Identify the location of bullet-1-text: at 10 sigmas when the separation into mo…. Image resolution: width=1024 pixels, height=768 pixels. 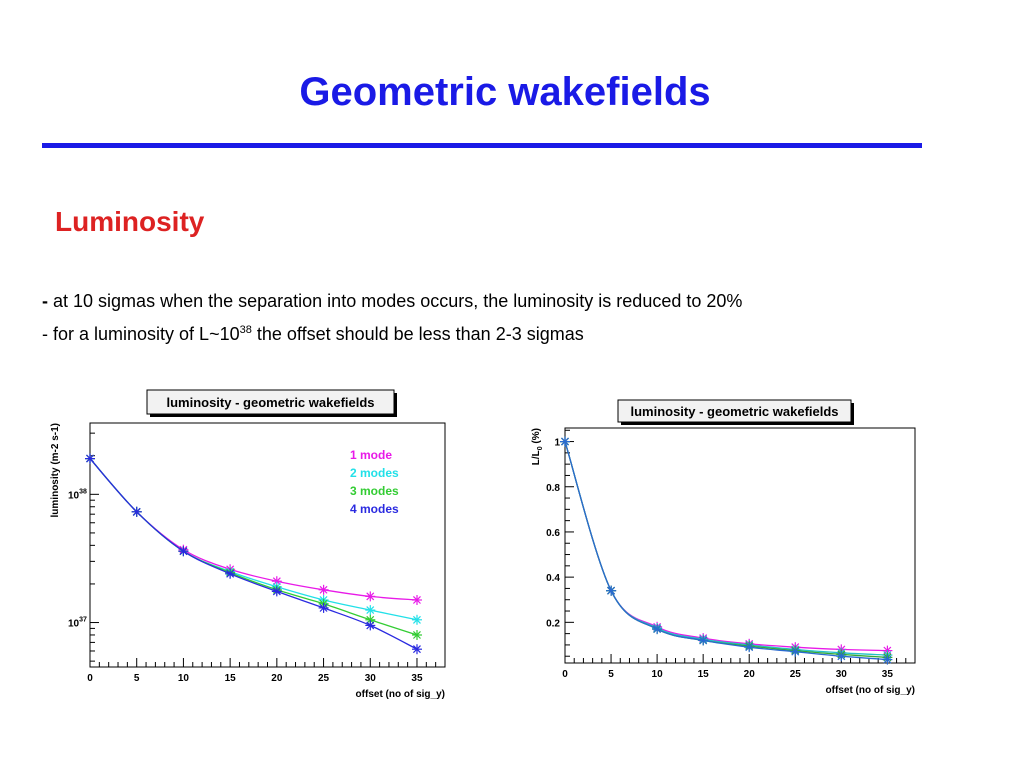
(398, 301).